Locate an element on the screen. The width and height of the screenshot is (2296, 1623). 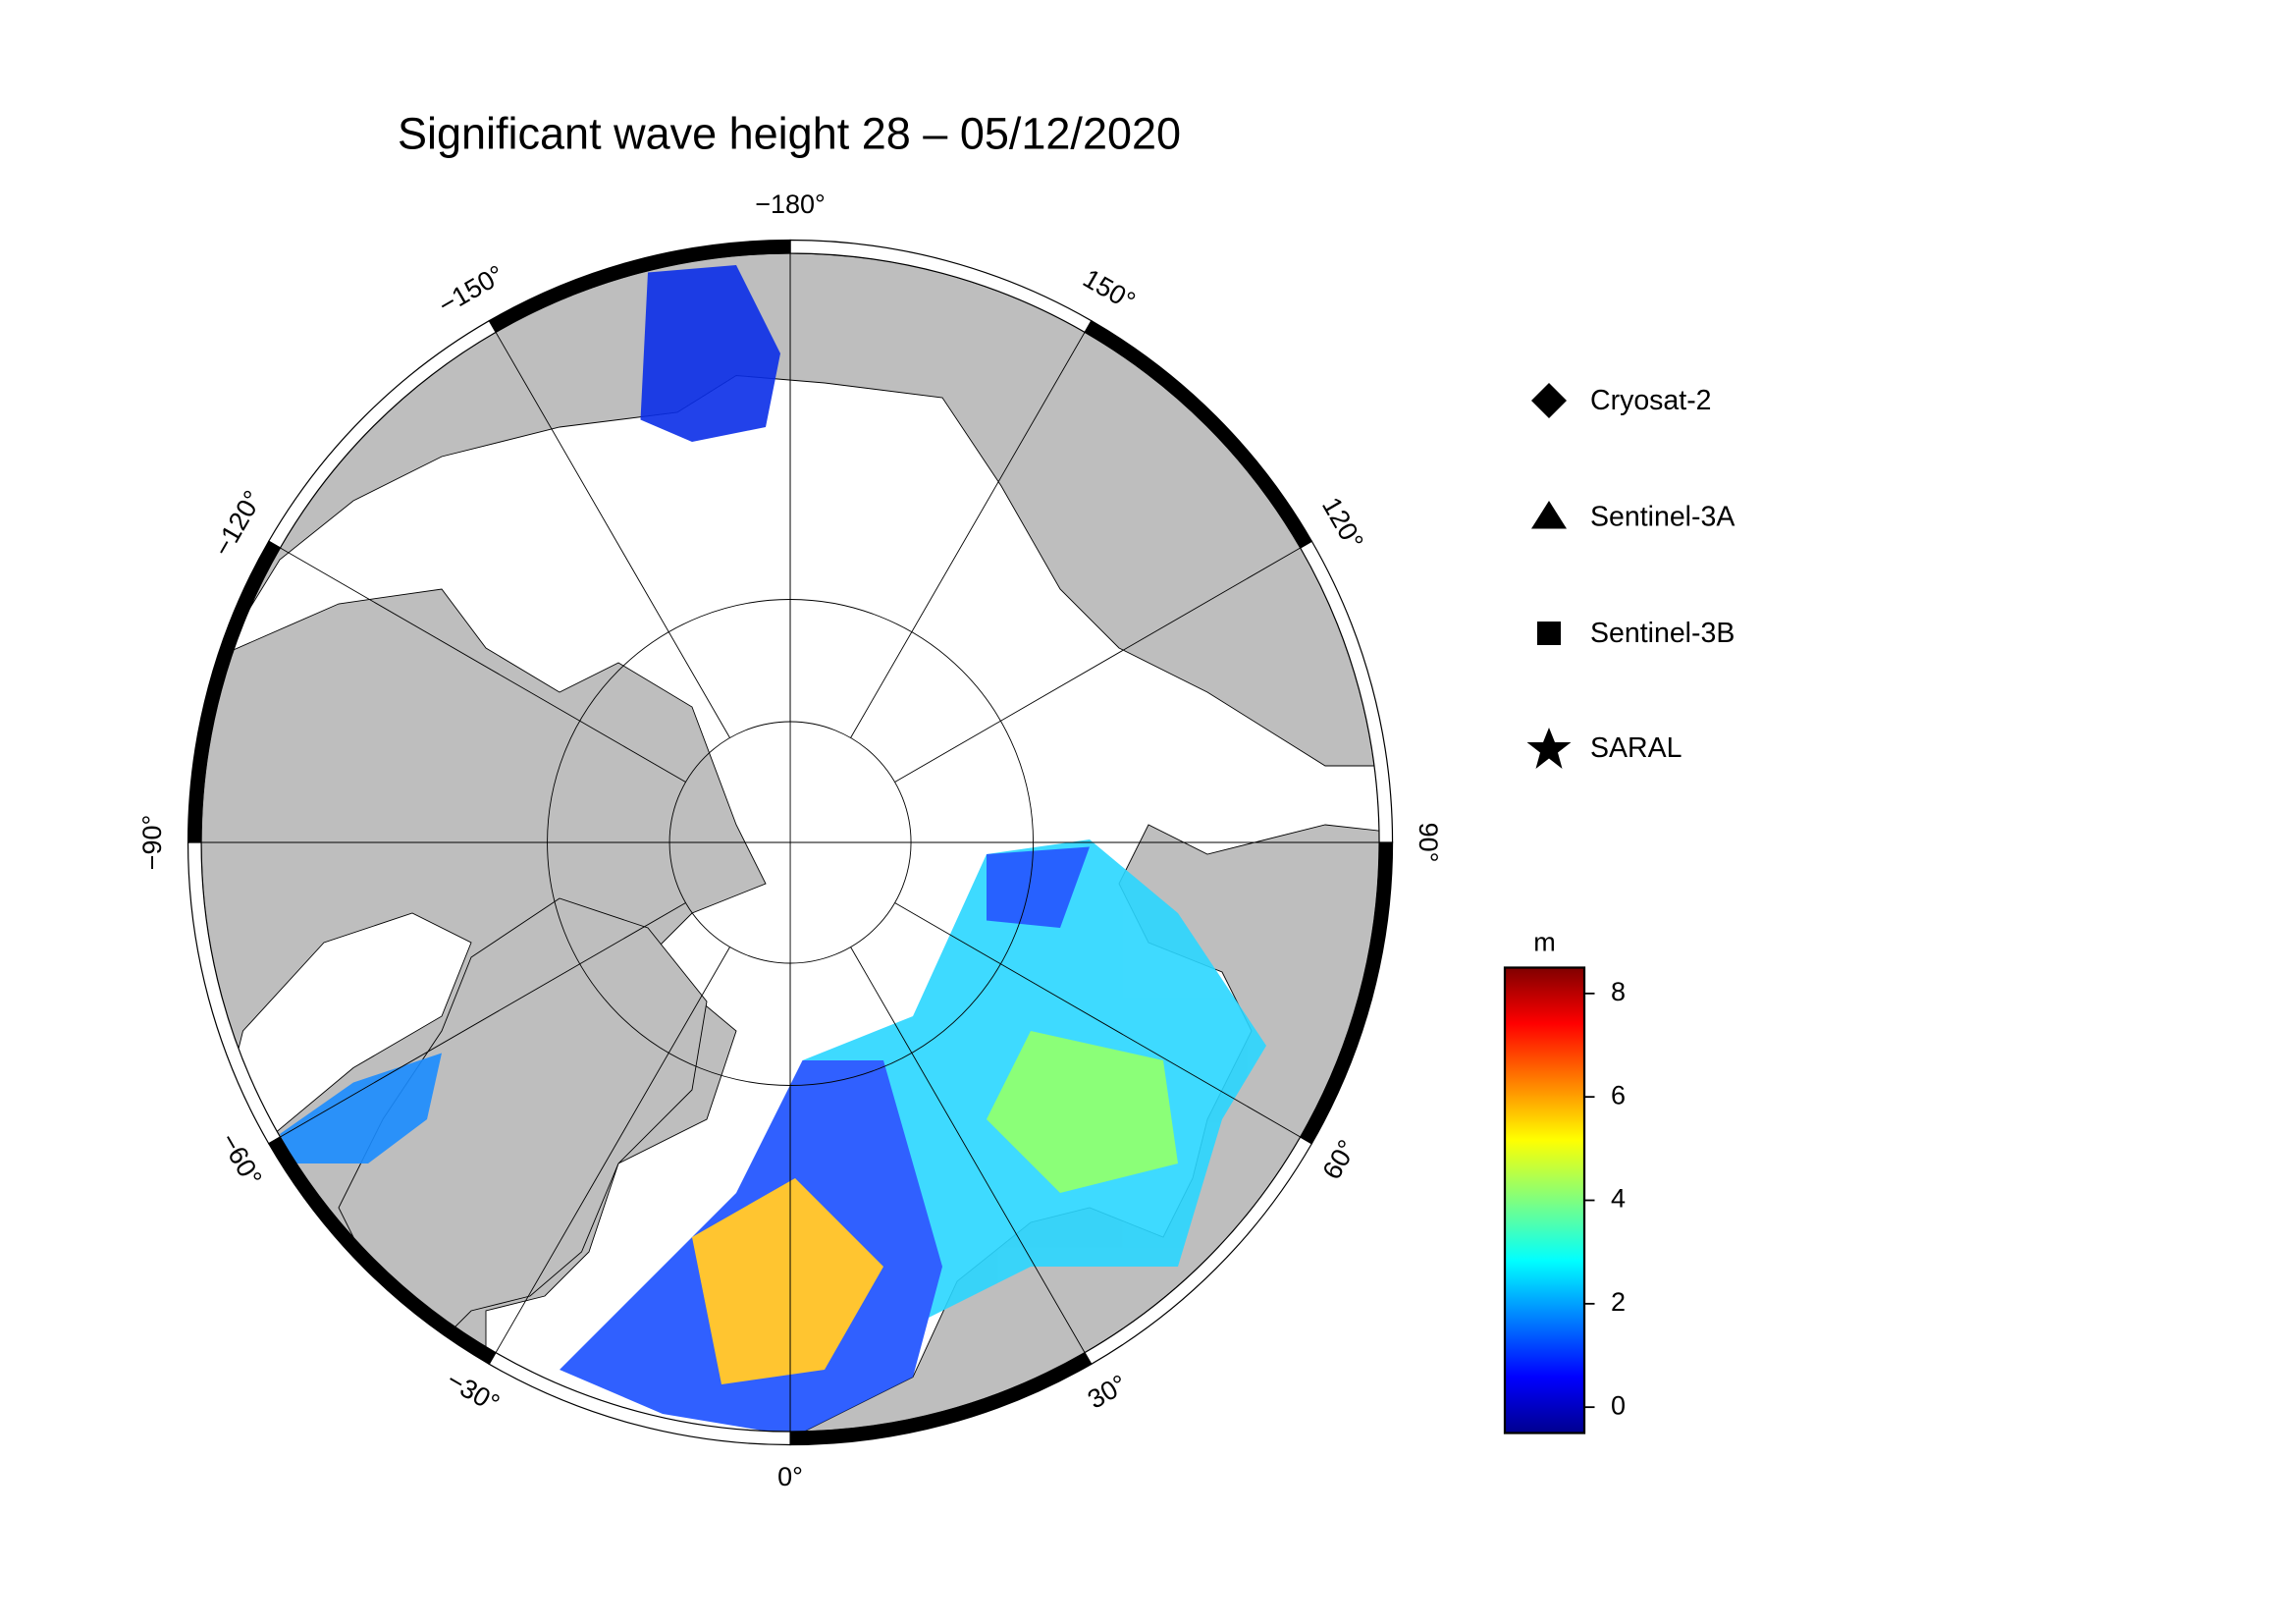
longitude-label: 150° is located at coordinates (1109, 289).